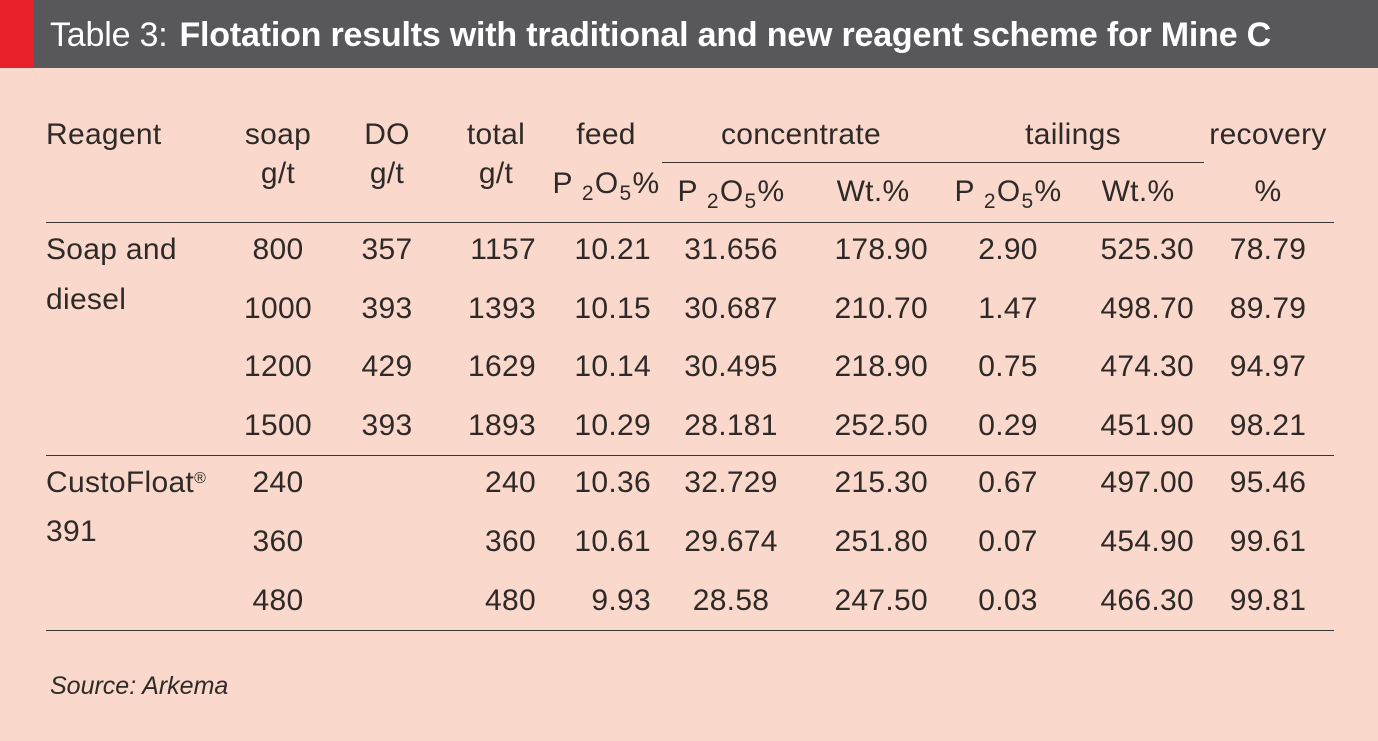 This screenshot has width=1378, height=741. What do you see at coordinates (278, 134) in the screenshot?
I see `header-soap-top: soap` at bounding box center [278, 134].